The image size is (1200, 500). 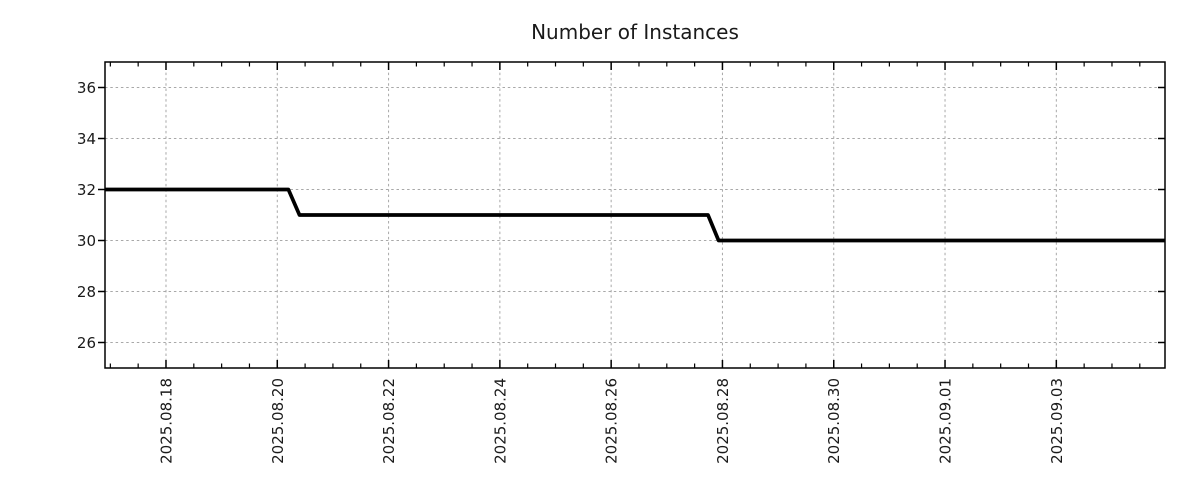 I want to click on y-tick-label: 36, so click(x=86, y=88).